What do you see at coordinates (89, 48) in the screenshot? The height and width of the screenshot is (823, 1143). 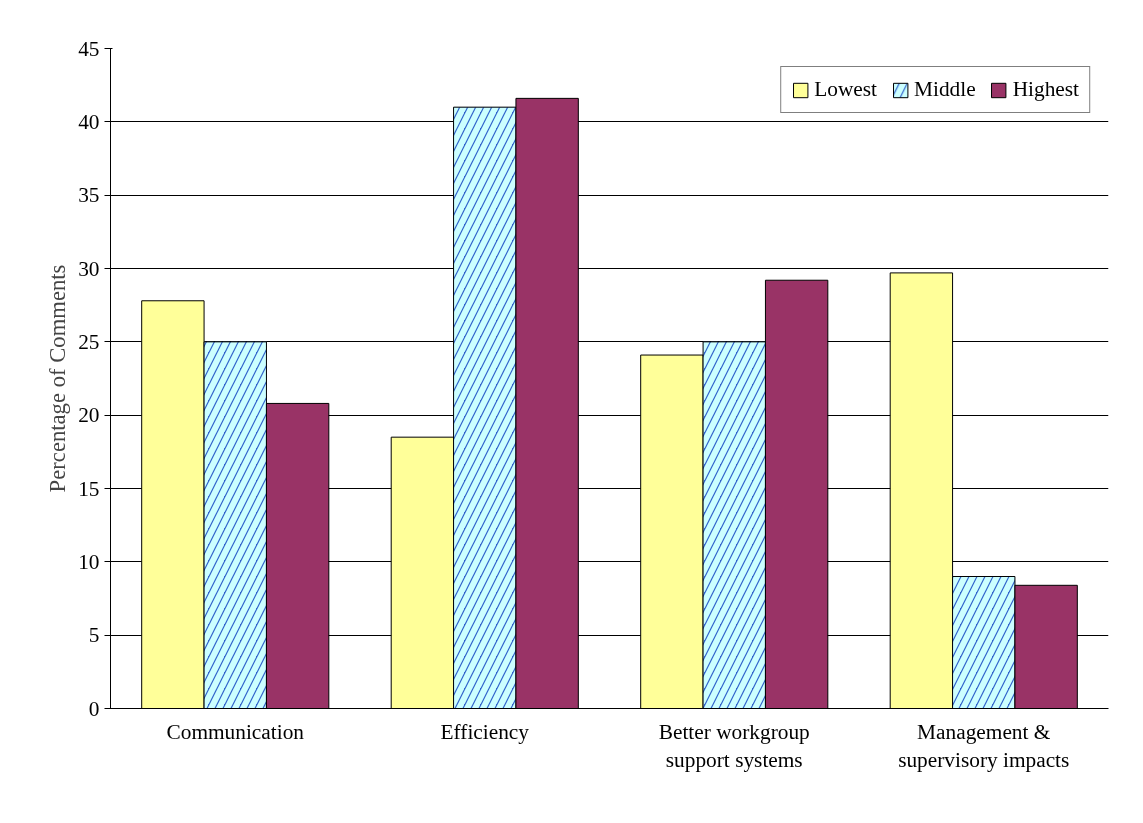 I see `y-tick-label: 45` at bounding box center [89, 48].